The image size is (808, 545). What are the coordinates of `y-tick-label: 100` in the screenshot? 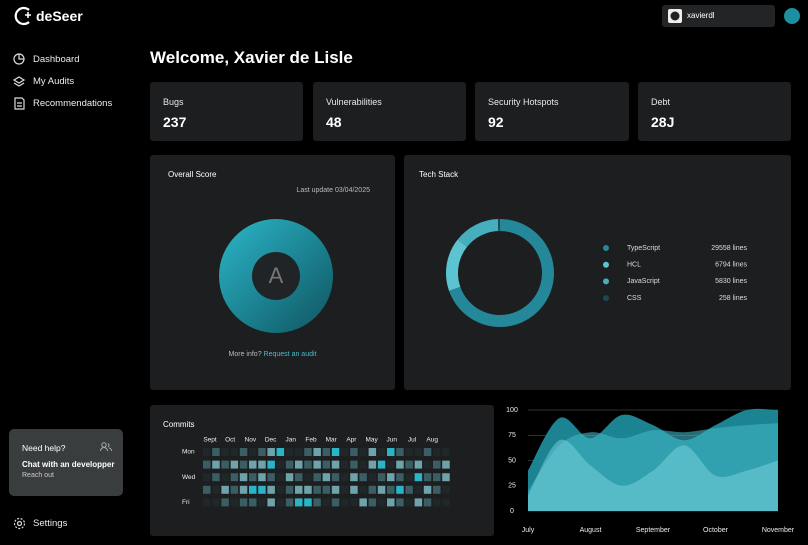 It's located at (512, 410).